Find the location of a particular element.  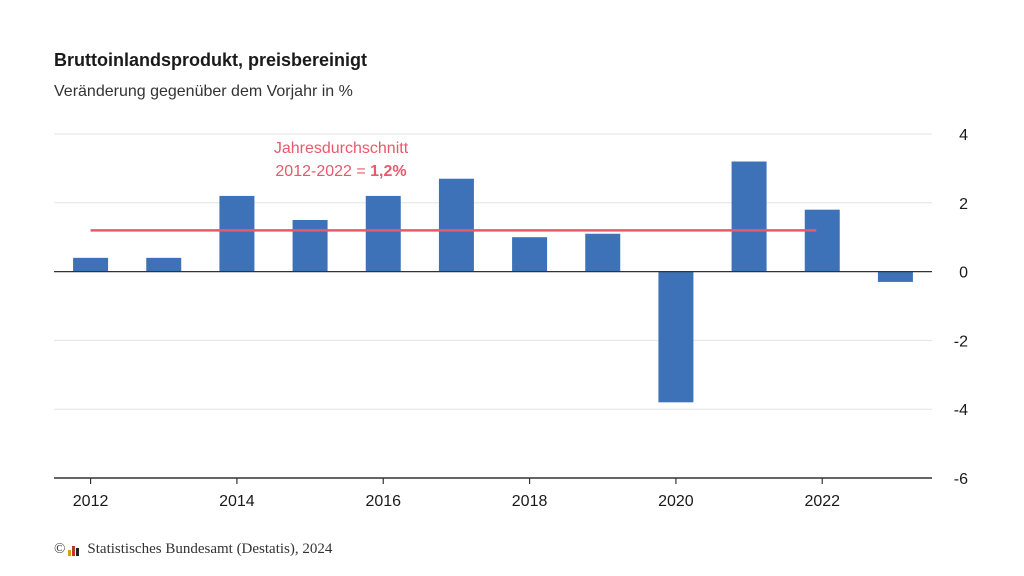

bar-2021 is located at coordinates (749, 216).